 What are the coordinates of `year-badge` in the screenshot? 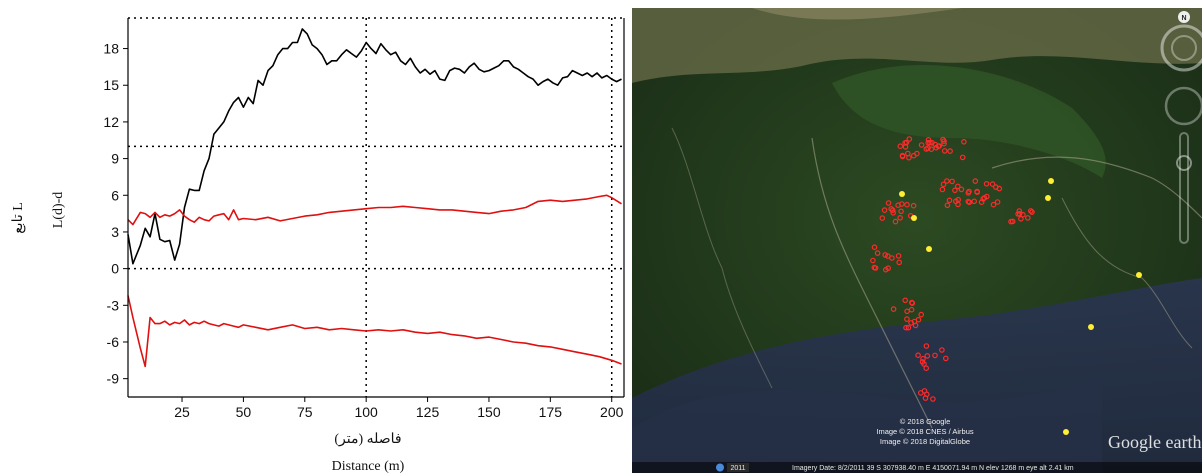 It's located at (738, 467).